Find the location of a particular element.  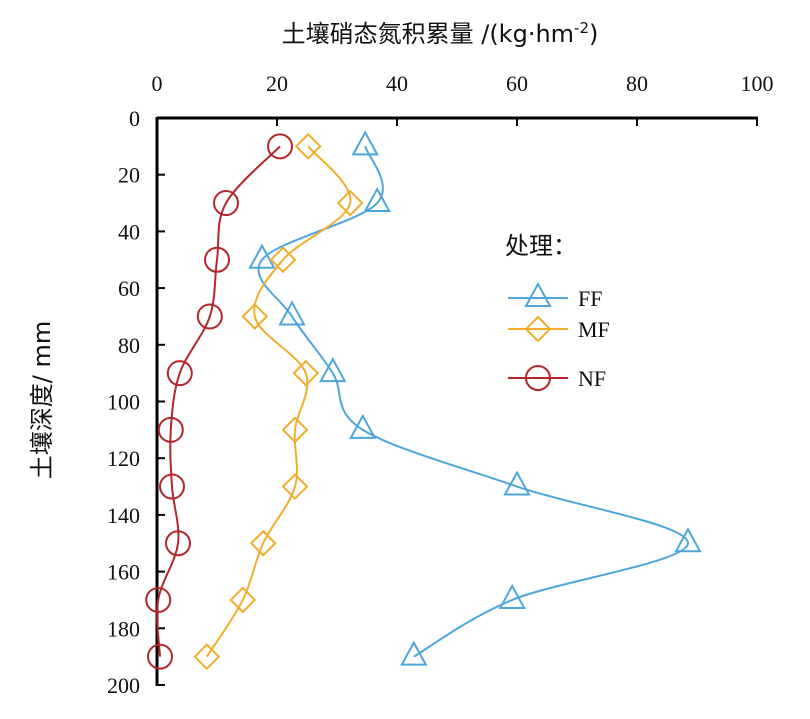

series-line-mf is located at coordinates (278, 401).